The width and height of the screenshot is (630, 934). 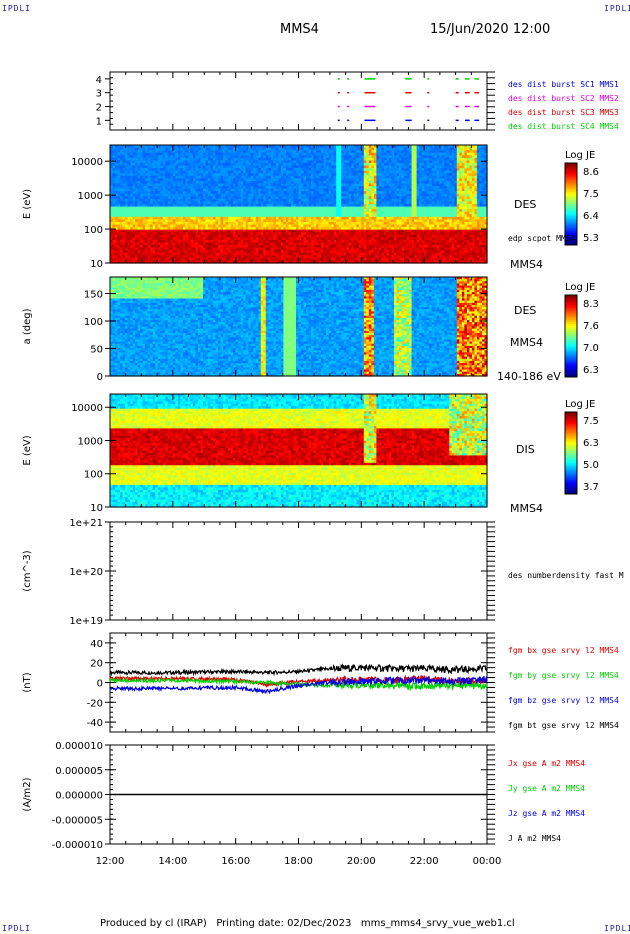 What do you see at coordinates (298, 101) in the screenshot?
I see `burst-panel-frame` at bounding box center [298, 101].